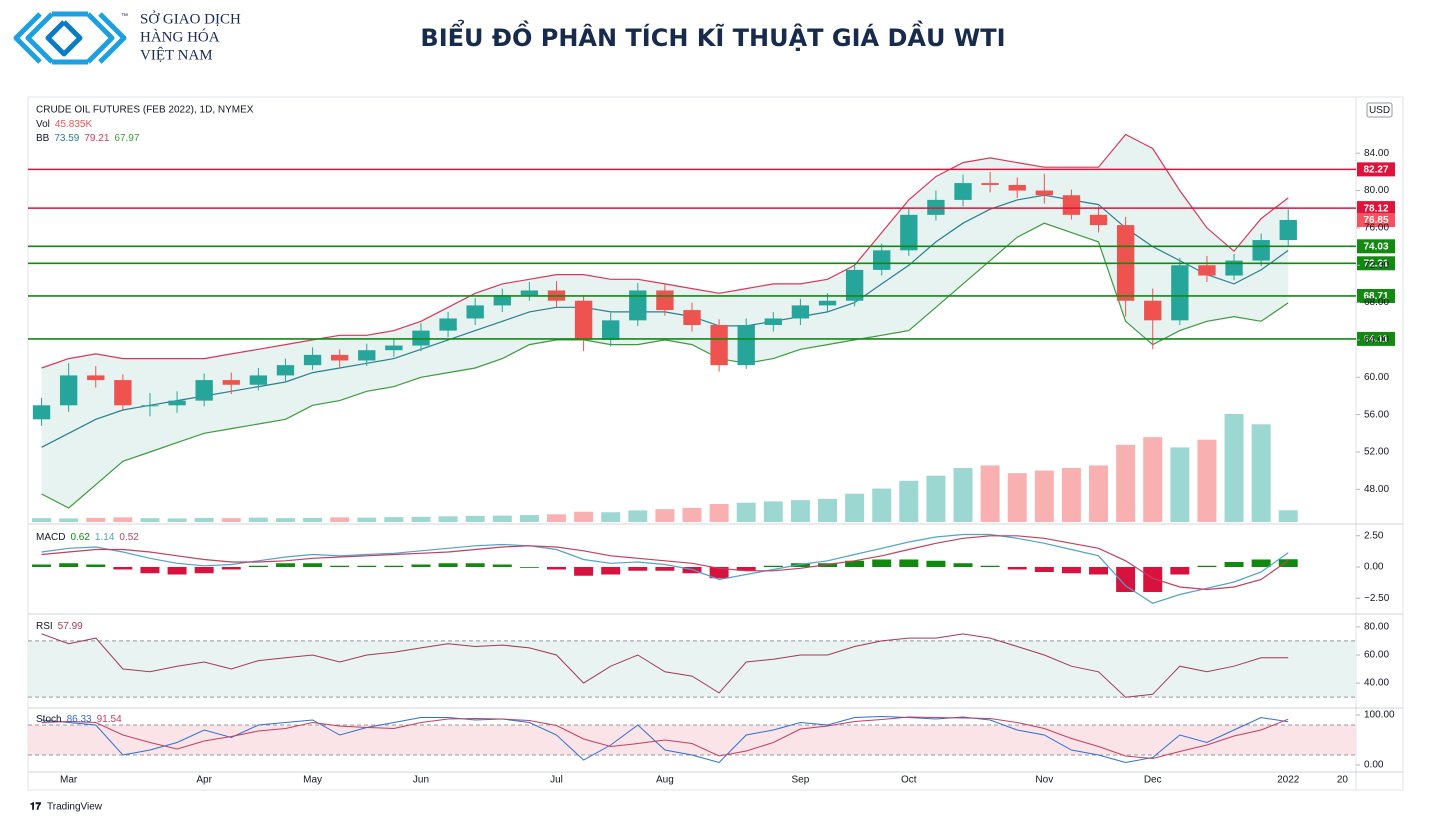  What do you see at coordinates (1379, 715) in the screenshot?
I see `y-tick-label: 100.00` at bounding box center [1379, 715].